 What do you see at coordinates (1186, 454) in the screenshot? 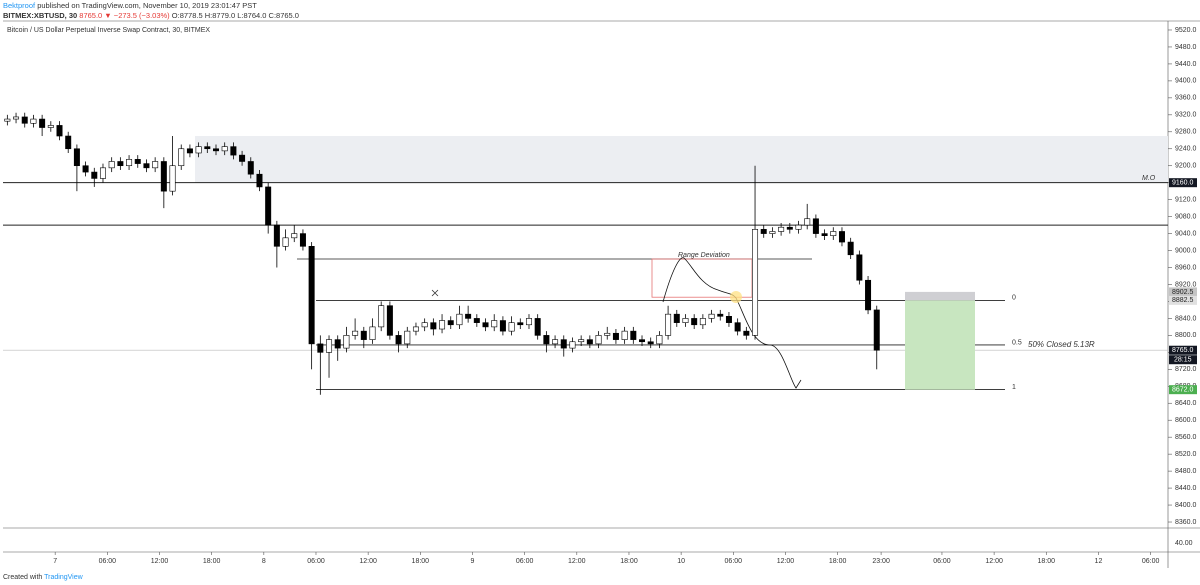
I see `y-tick-label: 8520.0` at bounding box center [1186, 454].